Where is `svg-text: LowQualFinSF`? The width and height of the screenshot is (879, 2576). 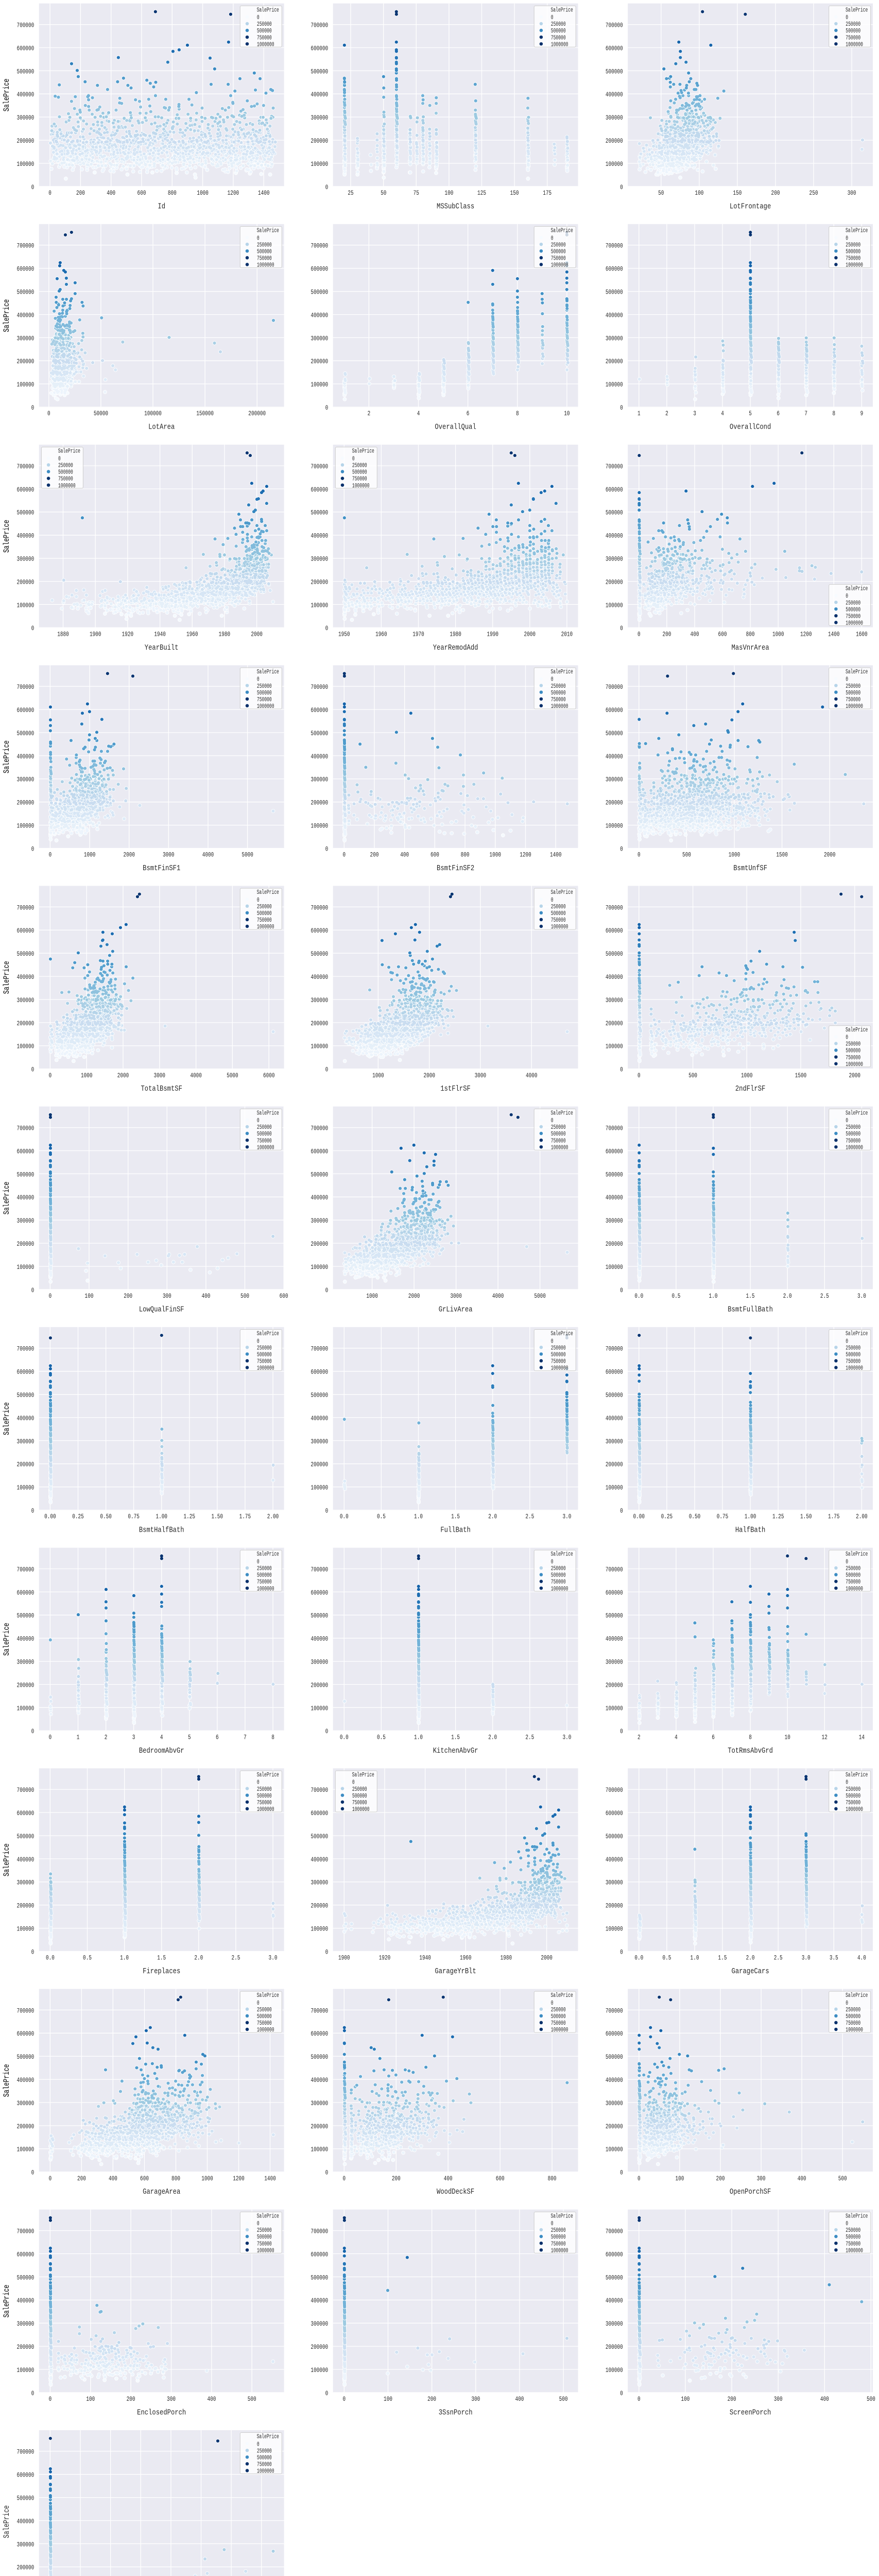
svg-text: LowQualFinSF is located at coordinates (161, 1310).